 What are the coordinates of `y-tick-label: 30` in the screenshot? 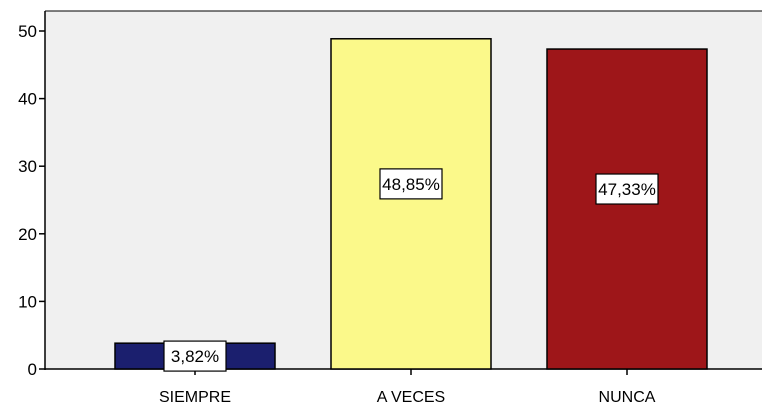 It's located at (27, 166).